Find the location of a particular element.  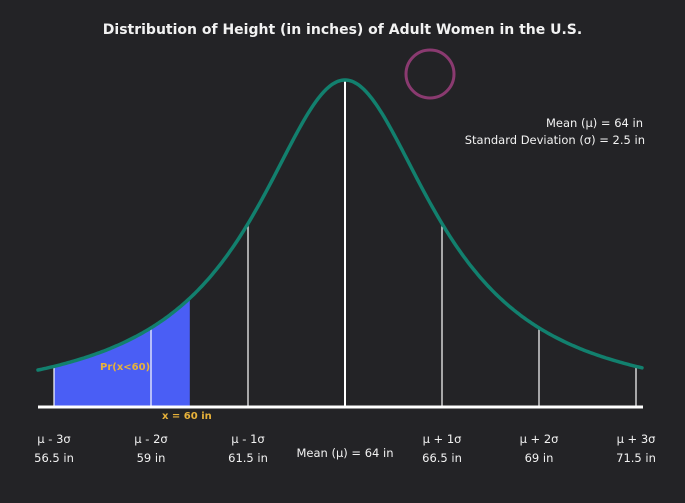

sd-stat: Standard Deviation (σ) = 2.5 in is located at coordinates (554, 140).